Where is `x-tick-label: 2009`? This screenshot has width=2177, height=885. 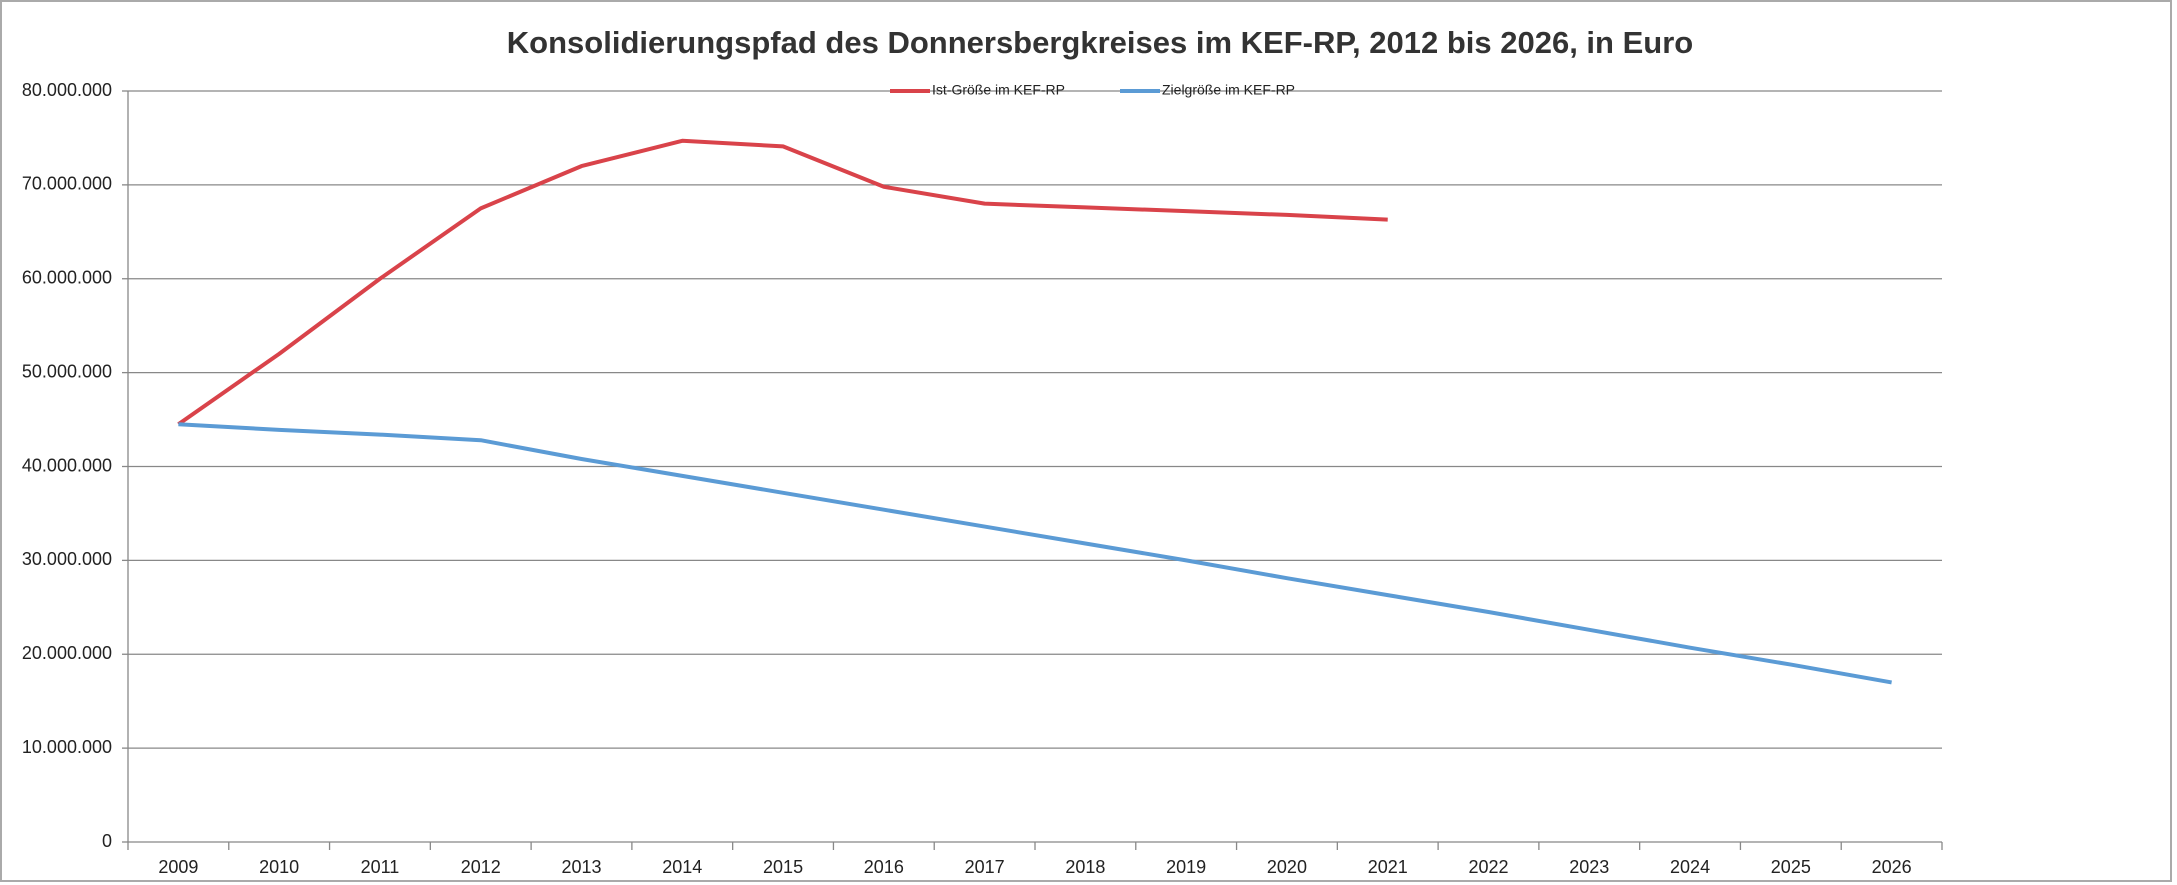 x-tick-label: 2009 is located at coordinates (178, 867).